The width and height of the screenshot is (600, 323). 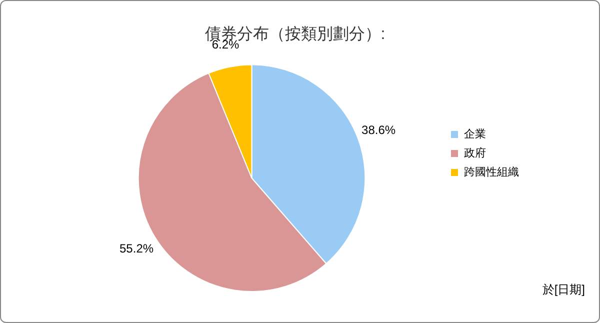 I want to click on text: 於[日期], so click(x=563, y=289).